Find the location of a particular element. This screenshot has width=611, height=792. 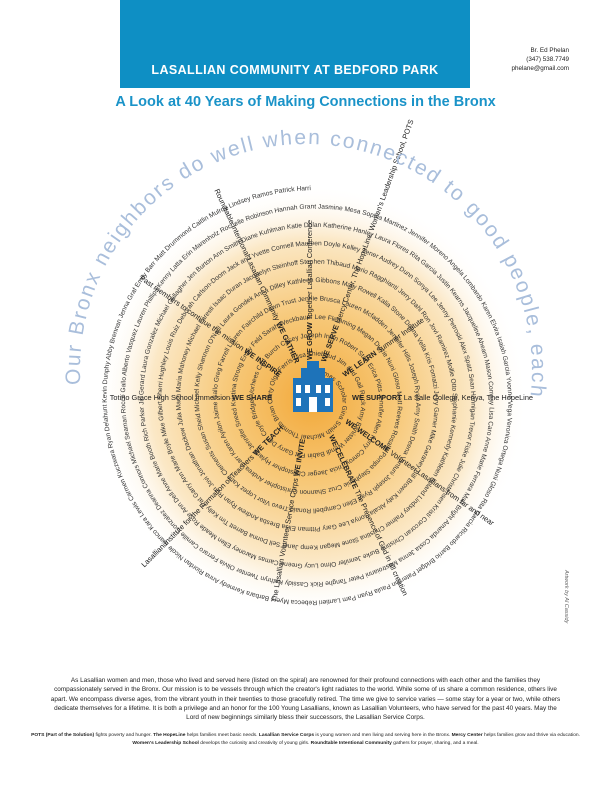

footer-note-text: helps families meet basic needs. is located at coordinates (222, 735).